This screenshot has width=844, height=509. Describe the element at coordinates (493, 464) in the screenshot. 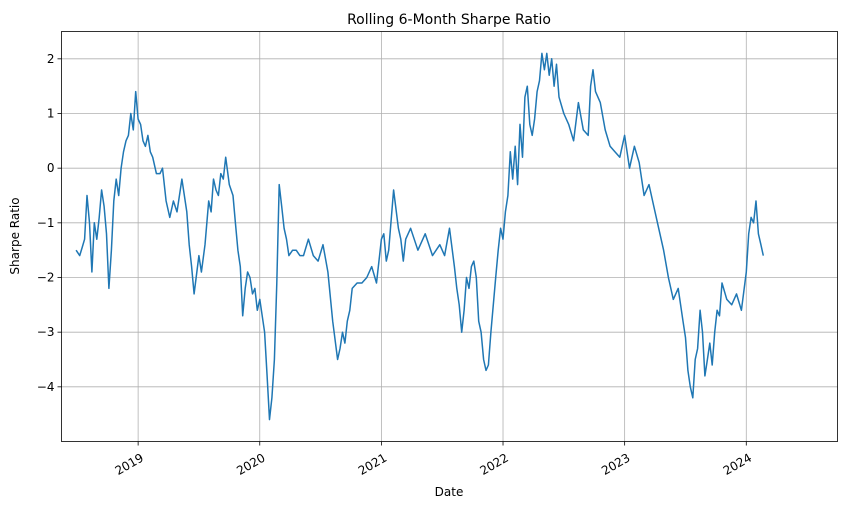

I see `x-tick-label: 2022` at that location.